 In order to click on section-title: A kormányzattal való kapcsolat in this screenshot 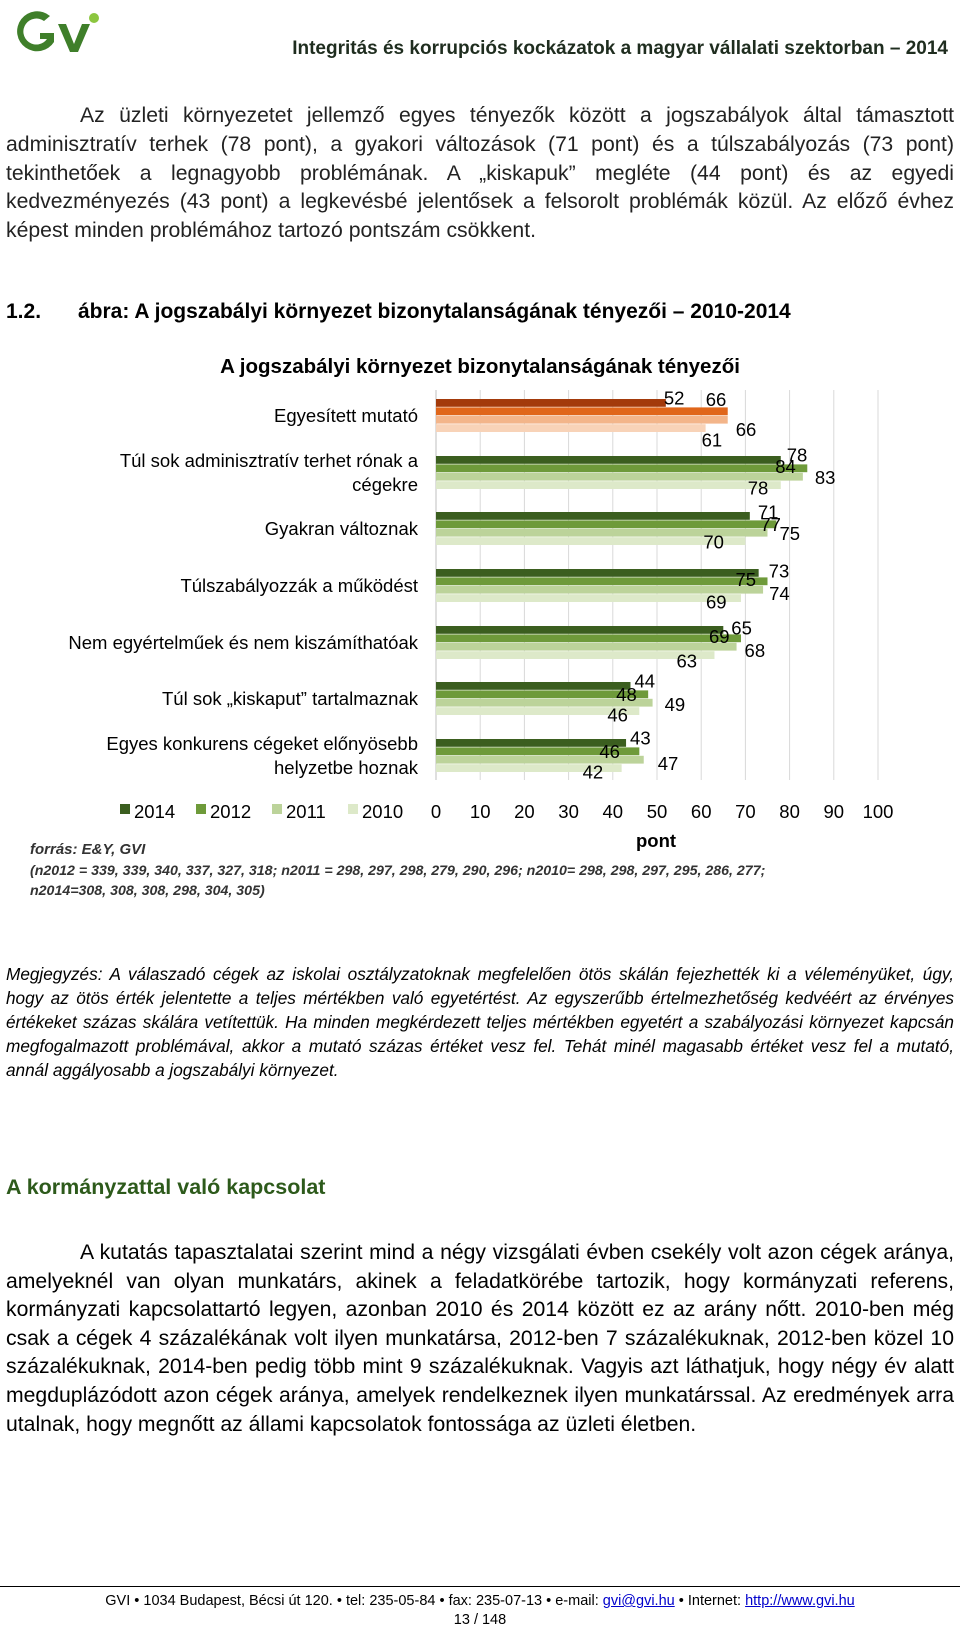, I will do `click(166, 1187)`.